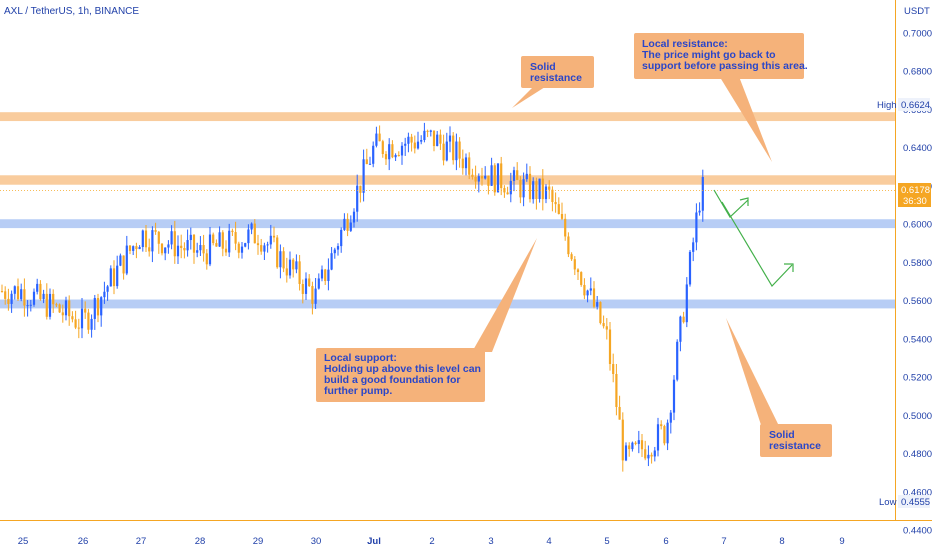 This screenshot has height=550, width=932. What do you see at coordinates (917, 531) in the screenshot?
I see `price-tick: 0.4400` at bounding box center [917, 531].